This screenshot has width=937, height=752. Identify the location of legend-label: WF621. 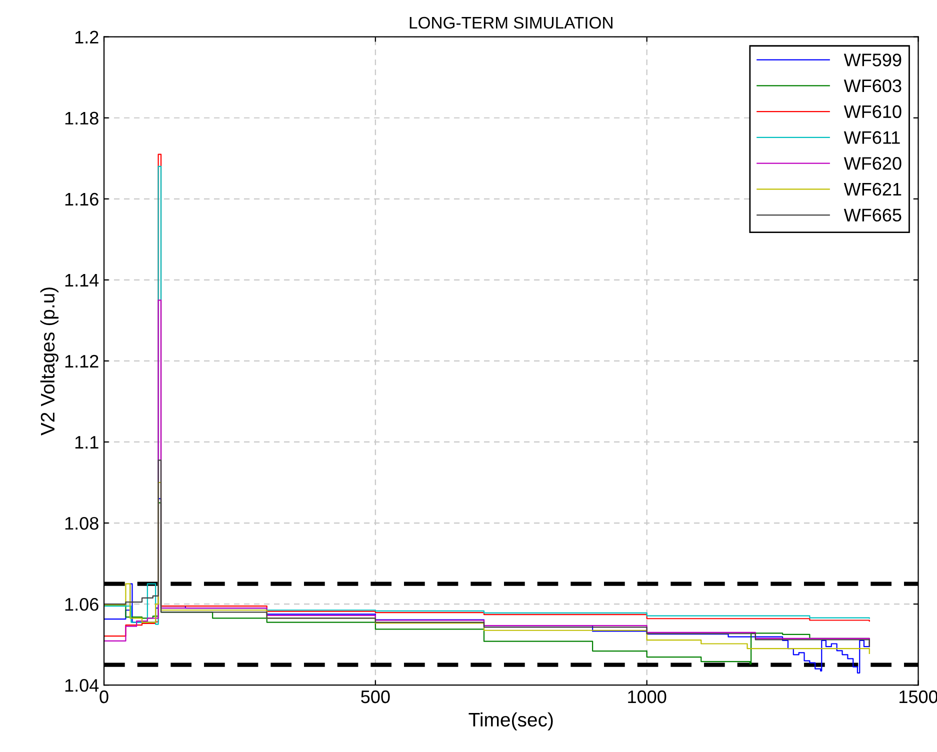
(873, 189).